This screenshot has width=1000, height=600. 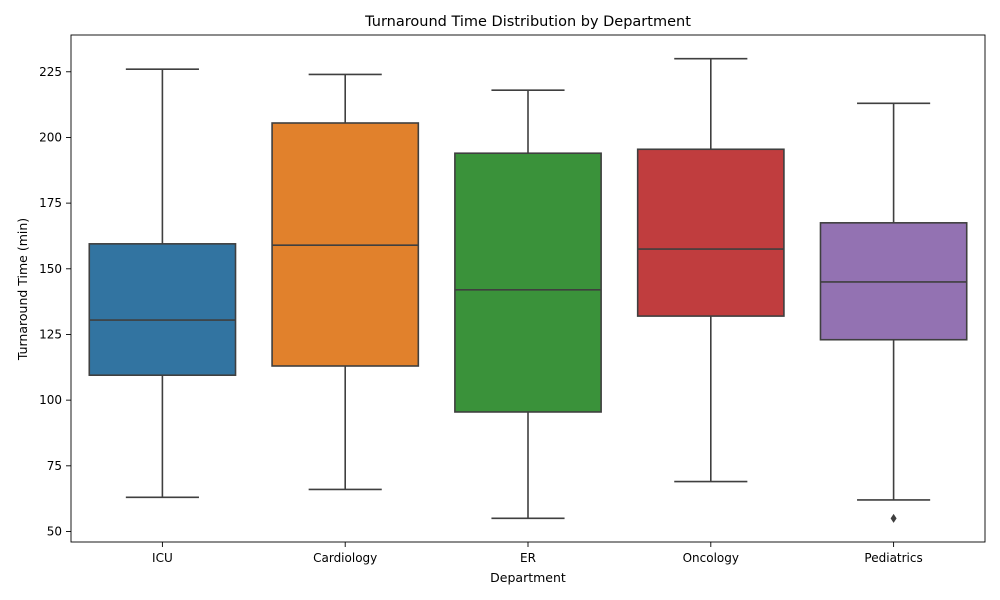 I want to click on y-tick-label-150: 150, so click(x=50, y=269).